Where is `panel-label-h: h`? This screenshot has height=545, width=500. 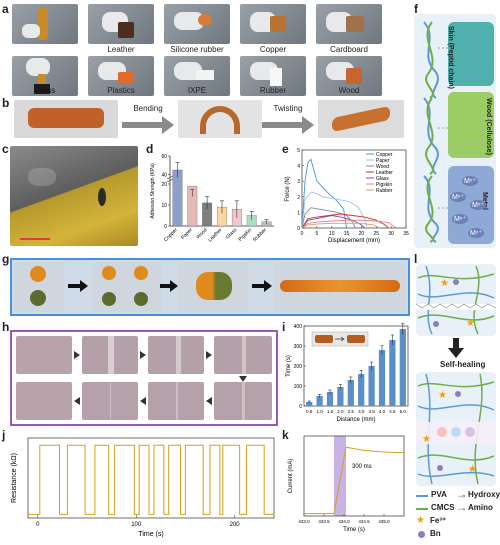
panel-label-h: h is located at coordinates (6, 327).